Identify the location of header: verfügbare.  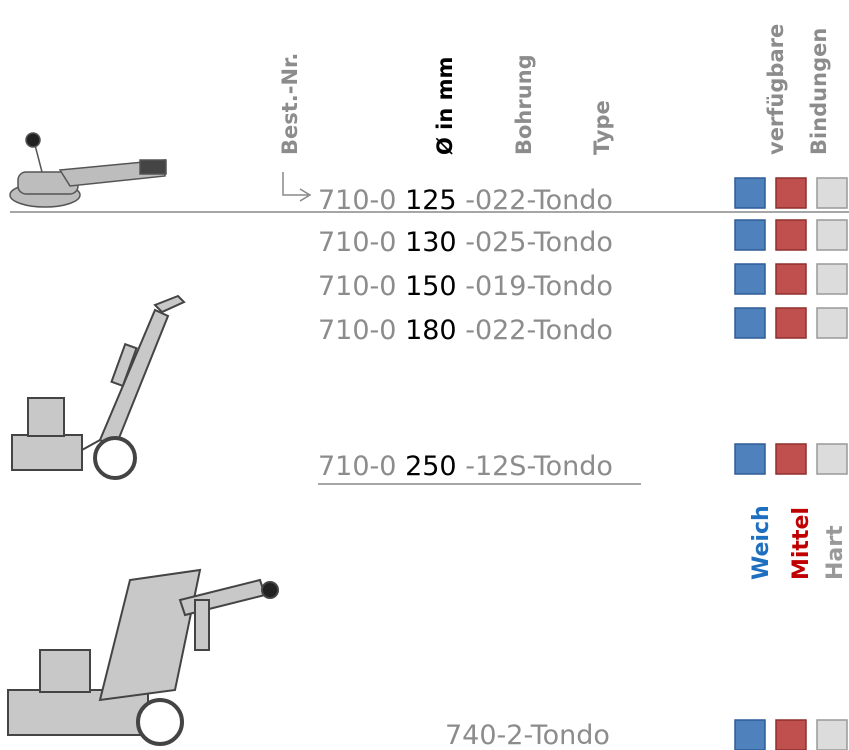
(776, 89).